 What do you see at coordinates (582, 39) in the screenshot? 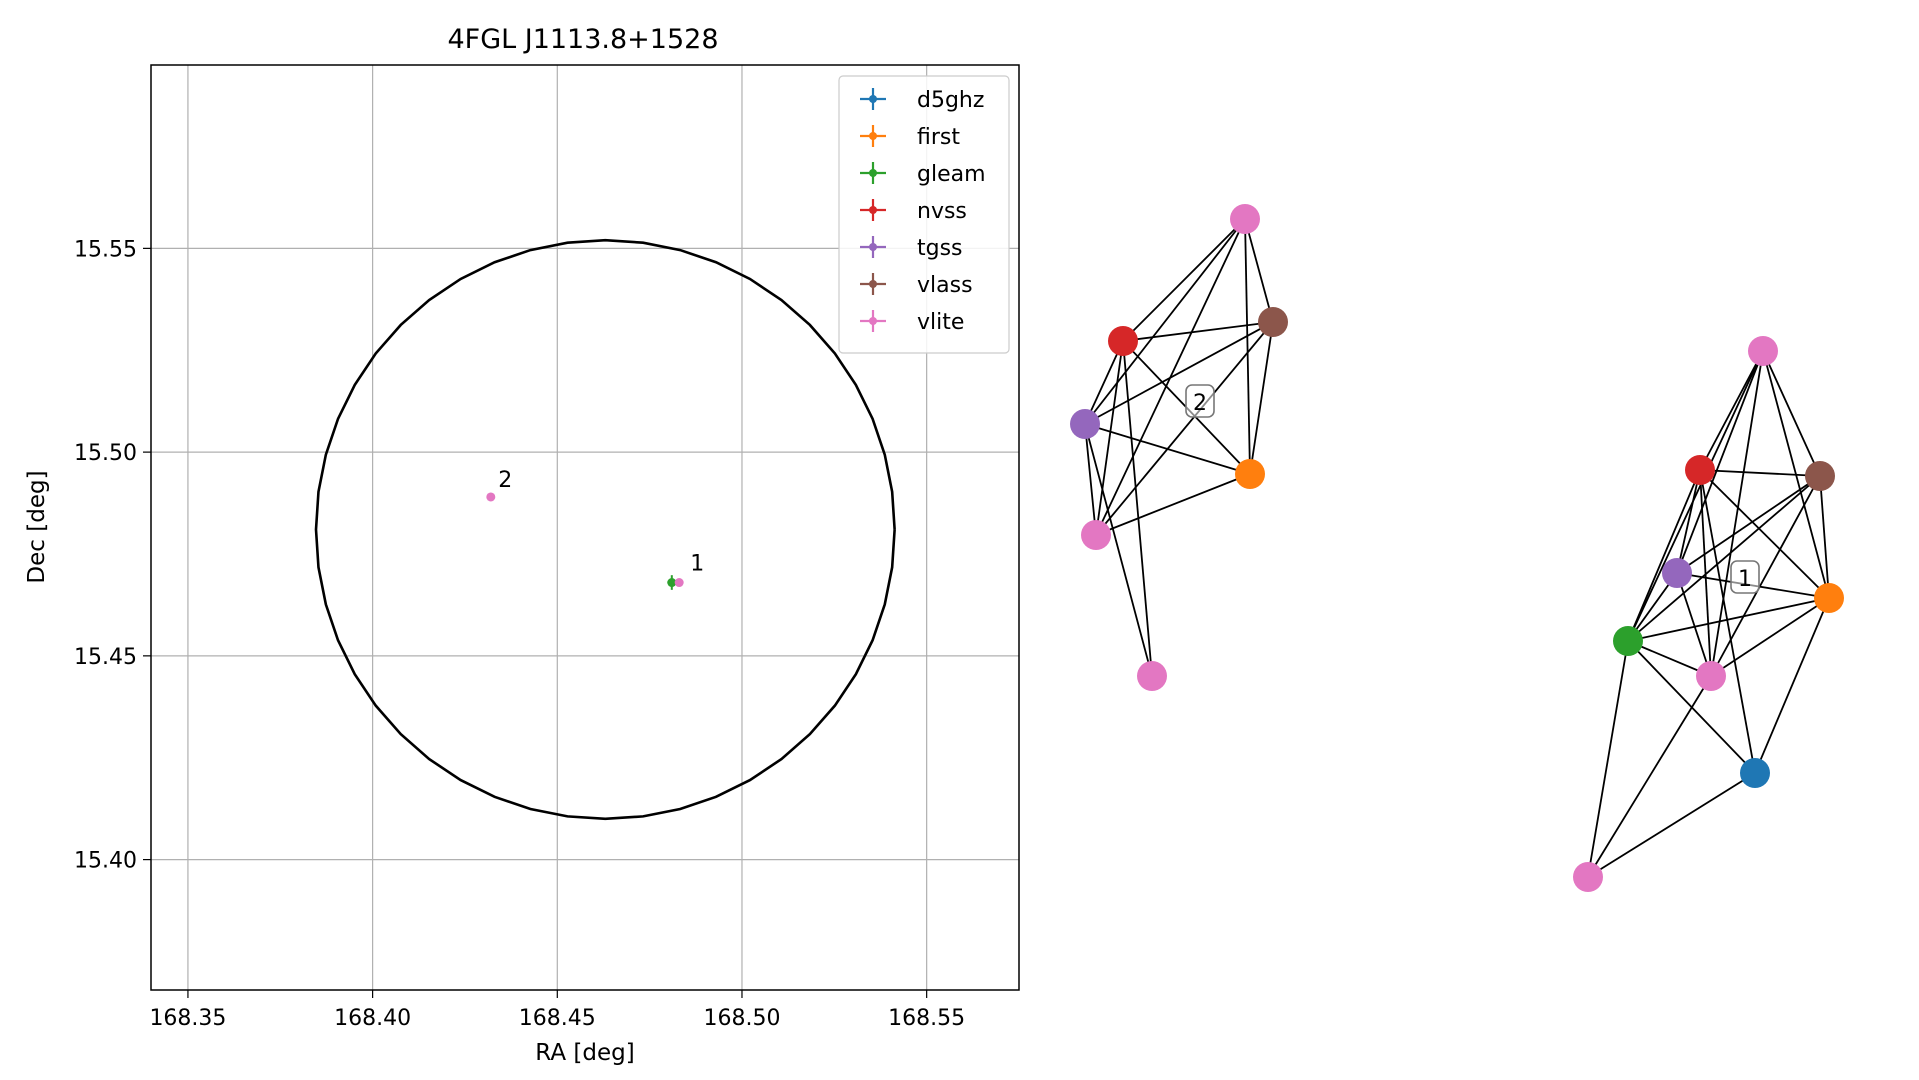
I see `chart-title: 4FGL J1113.8+1528` at bounding box center [582, 39].